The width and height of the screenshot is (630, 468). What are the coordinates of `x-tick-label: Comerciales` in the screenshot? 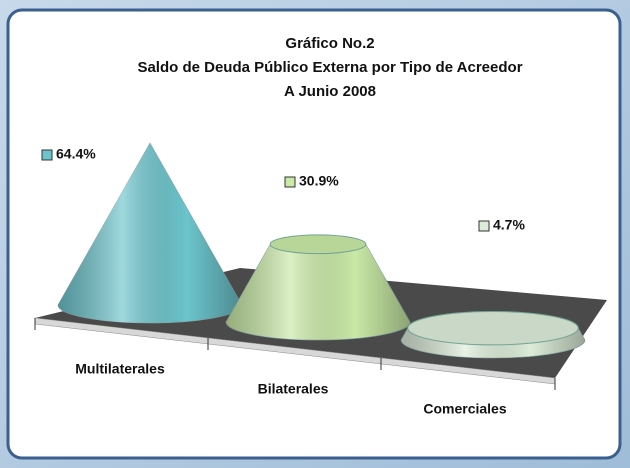 It's located at (464, 409).